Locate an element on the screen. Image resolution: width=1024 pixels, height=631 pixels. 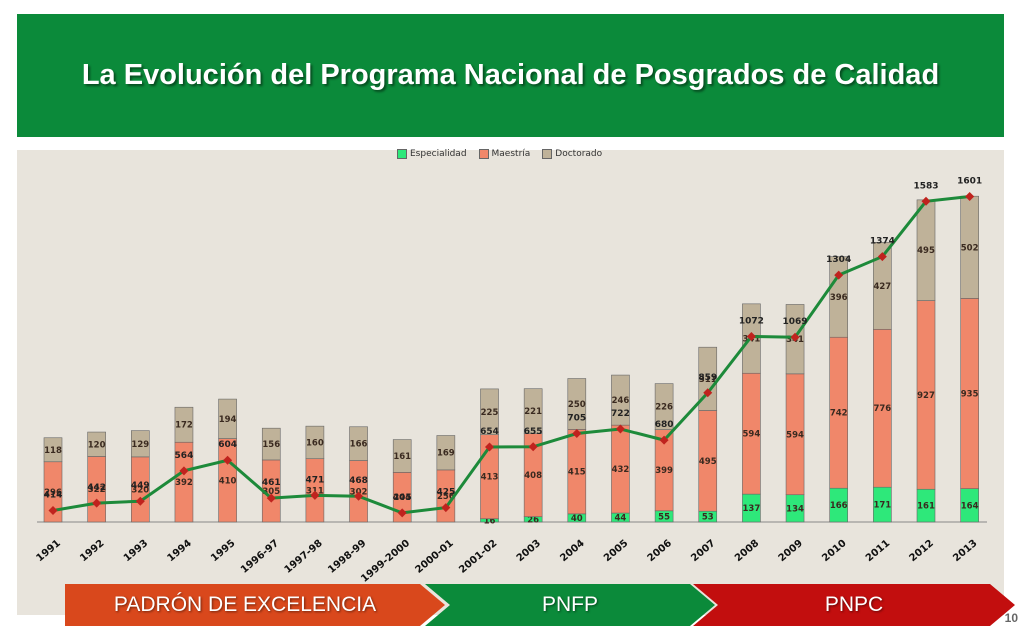
total-label: 655 is located at coordinates (533, 432).